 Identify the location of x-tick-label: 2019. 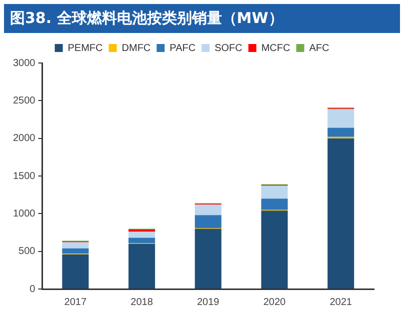
(208, 302).